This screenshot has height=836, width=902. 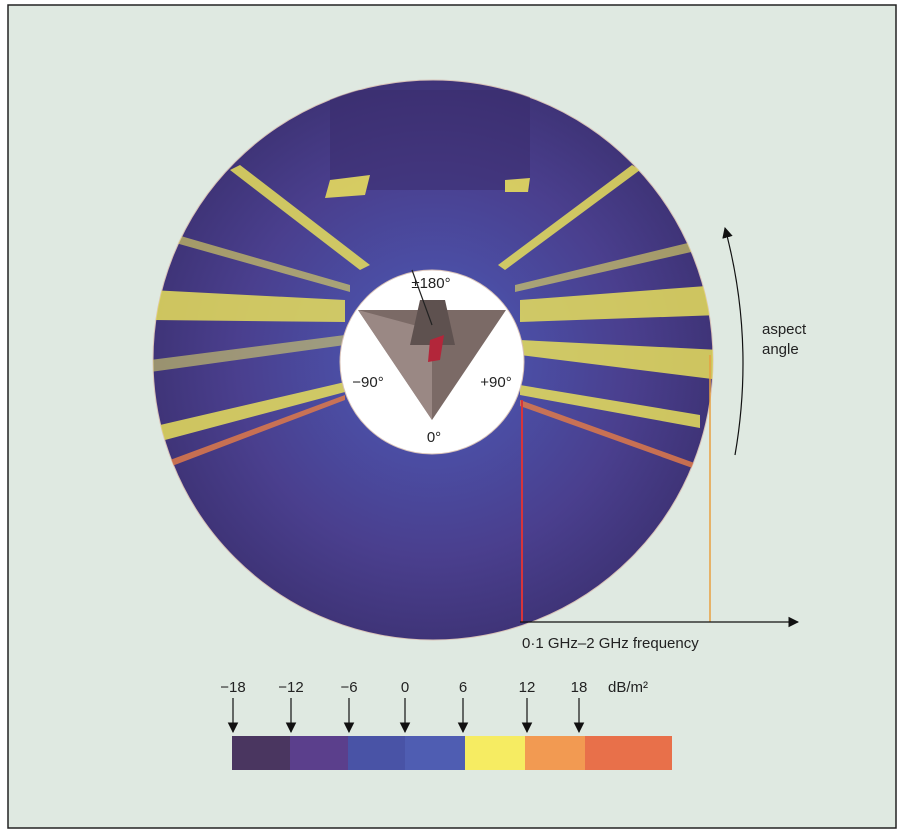 I want to click on colorbar-unit: dB/m², so click(x=628, y=687).